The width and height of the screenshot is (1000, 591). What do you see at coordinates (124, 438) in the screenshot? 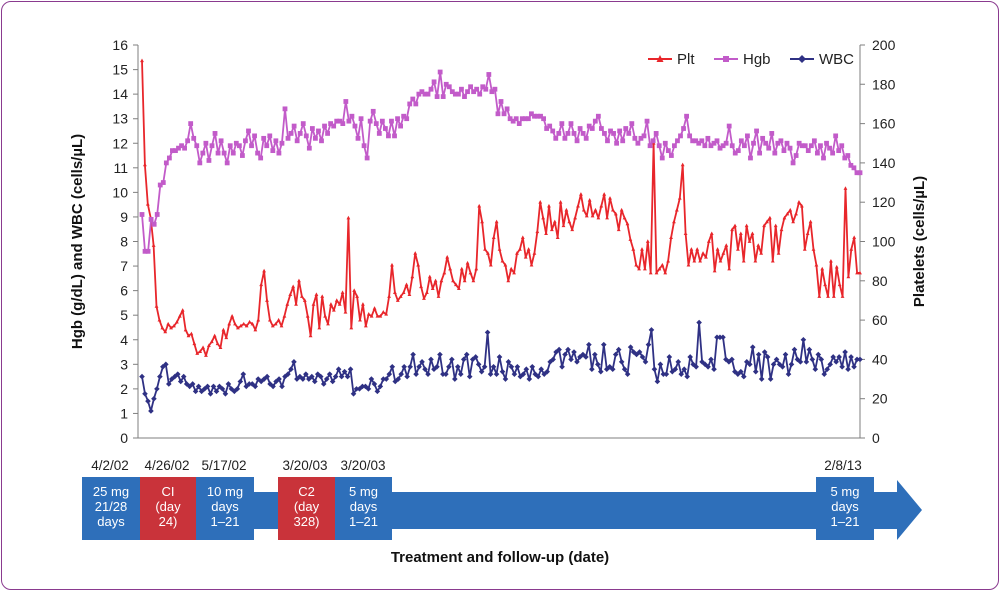
I see `left-tick-label: 0` at bounding box center [124, 438].